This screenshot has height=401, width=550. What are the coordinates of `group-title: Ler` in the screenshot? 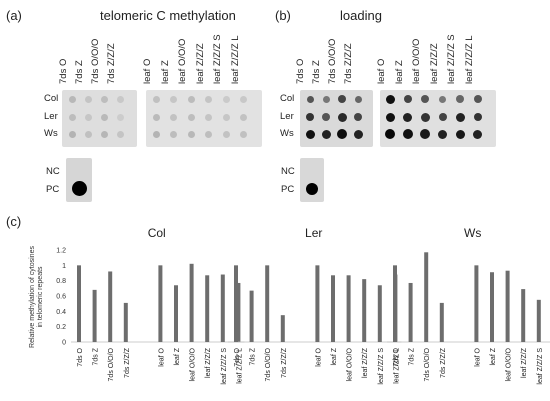 It's located at (313, 233).